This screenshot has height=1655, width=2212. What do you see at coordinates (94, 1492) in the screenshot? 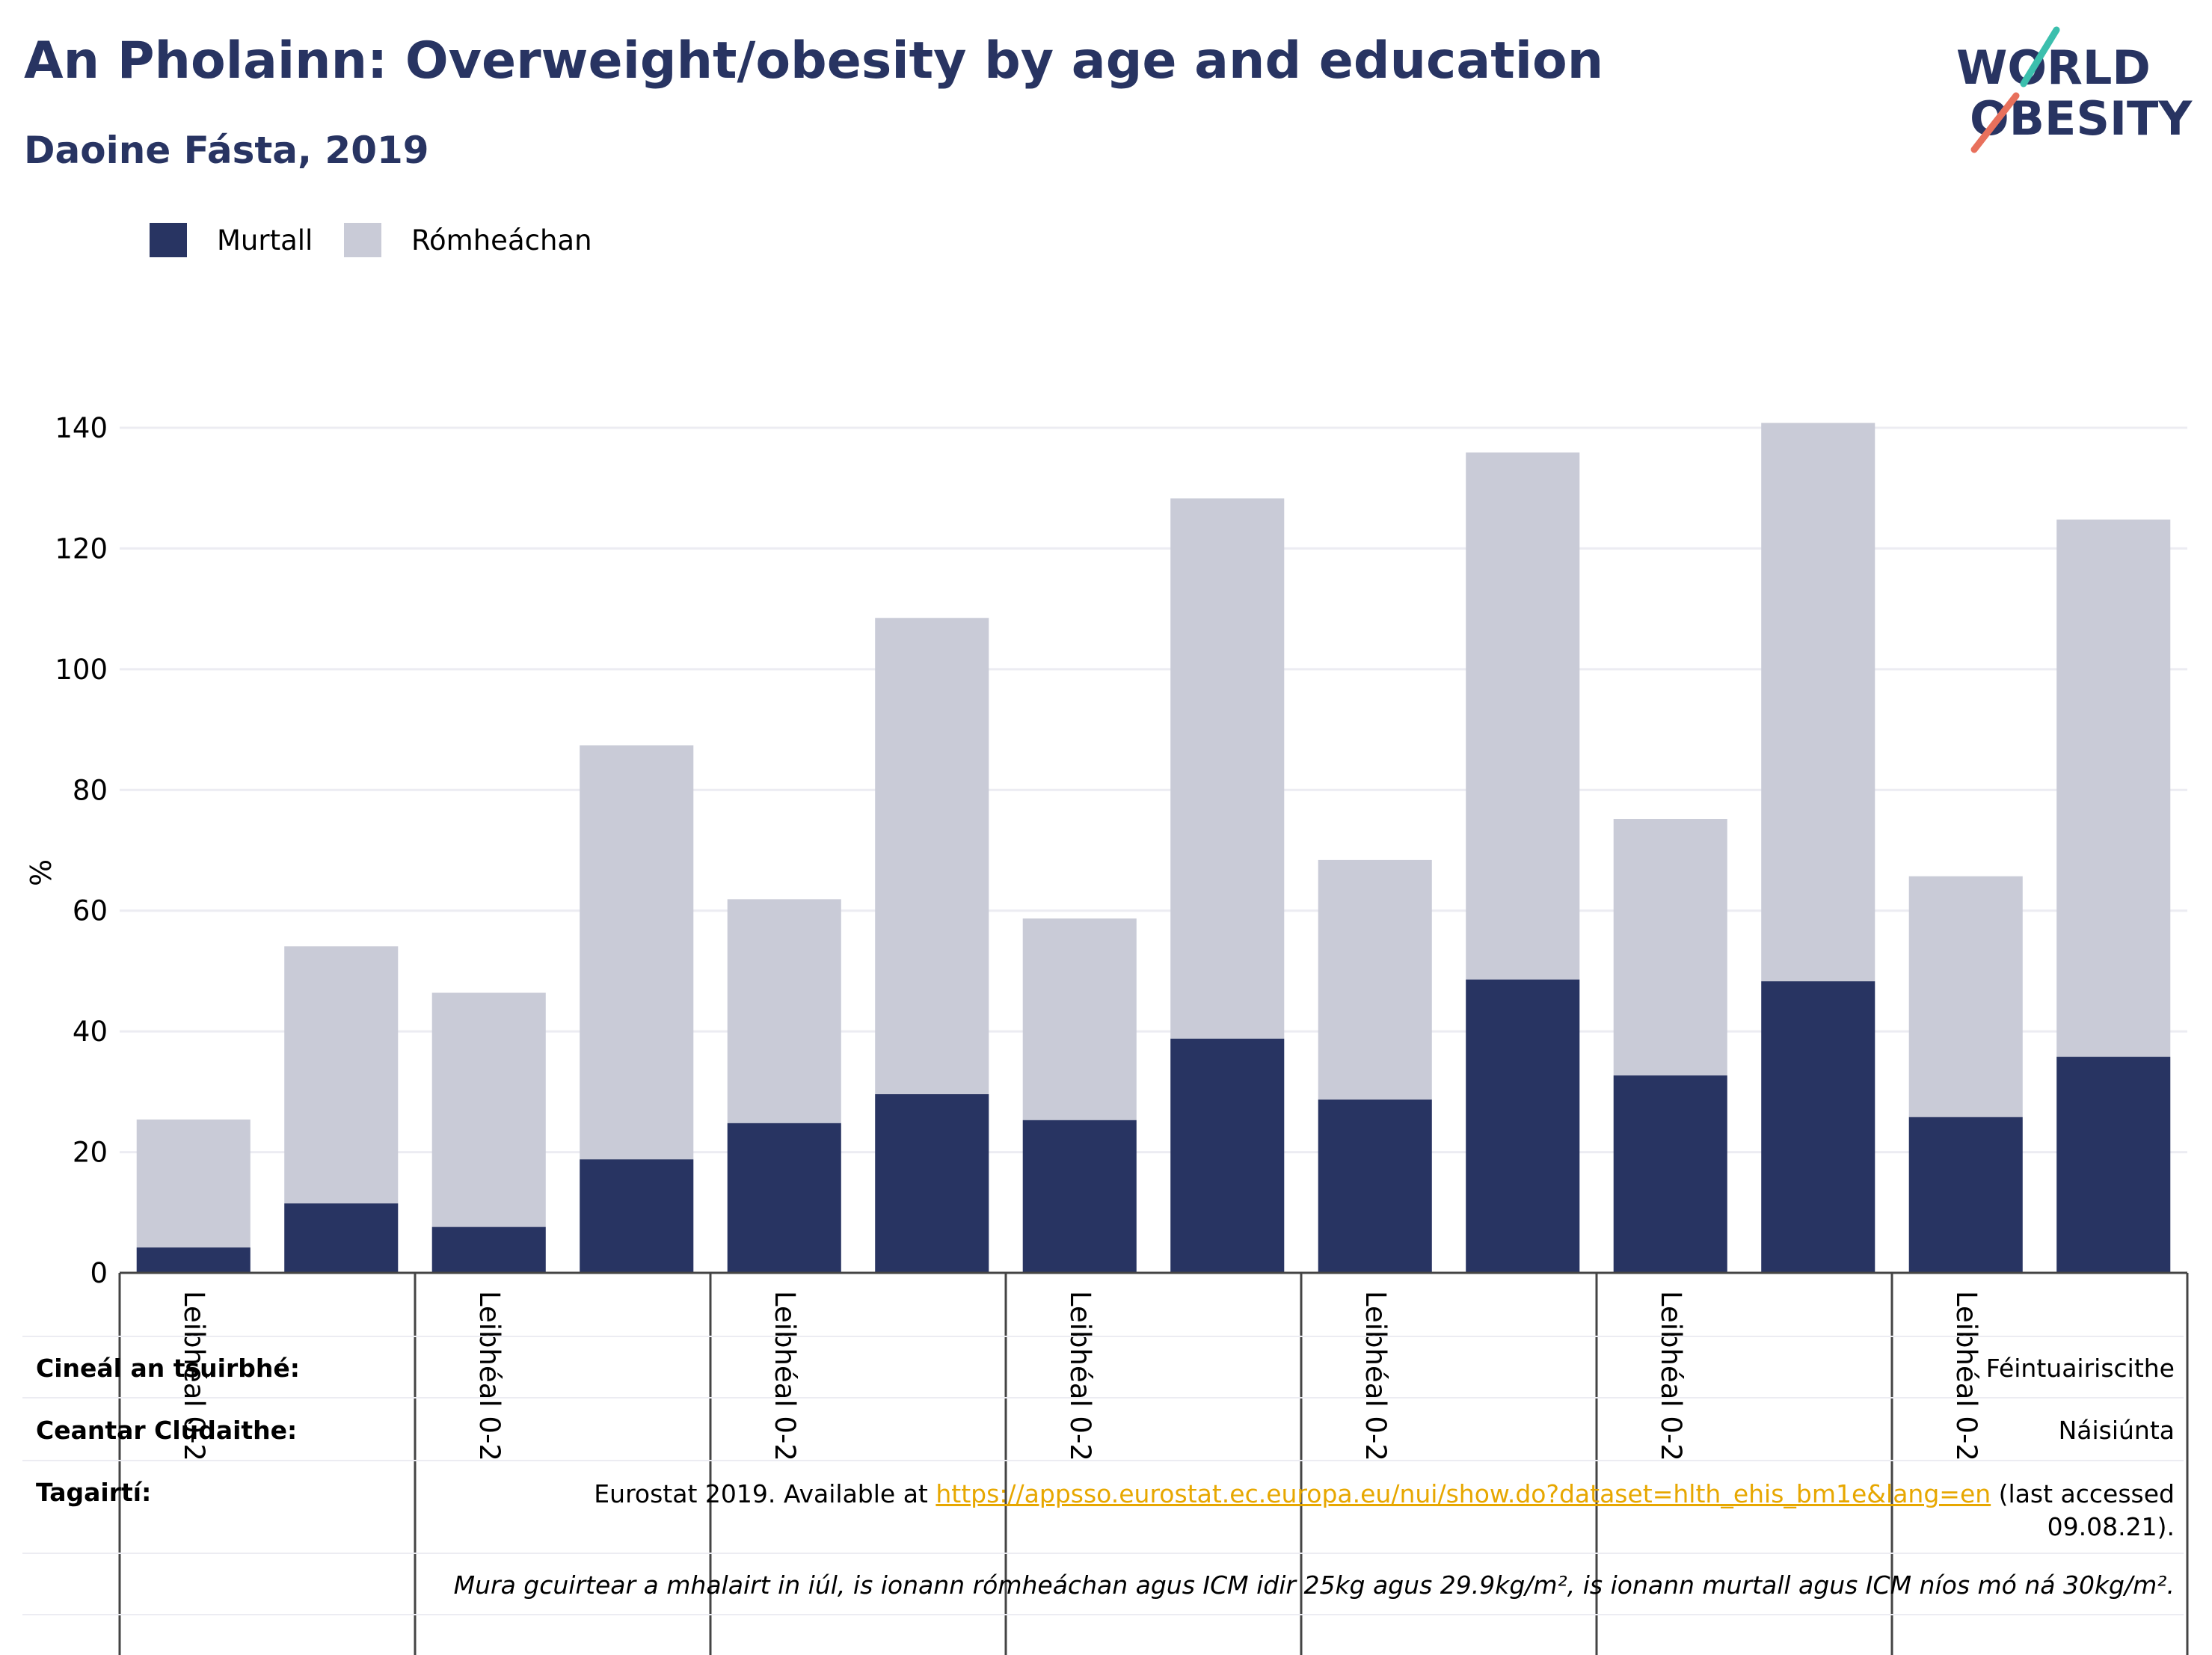
I see `references-label: Tagairtí:` at bounding box center [94, 1492].